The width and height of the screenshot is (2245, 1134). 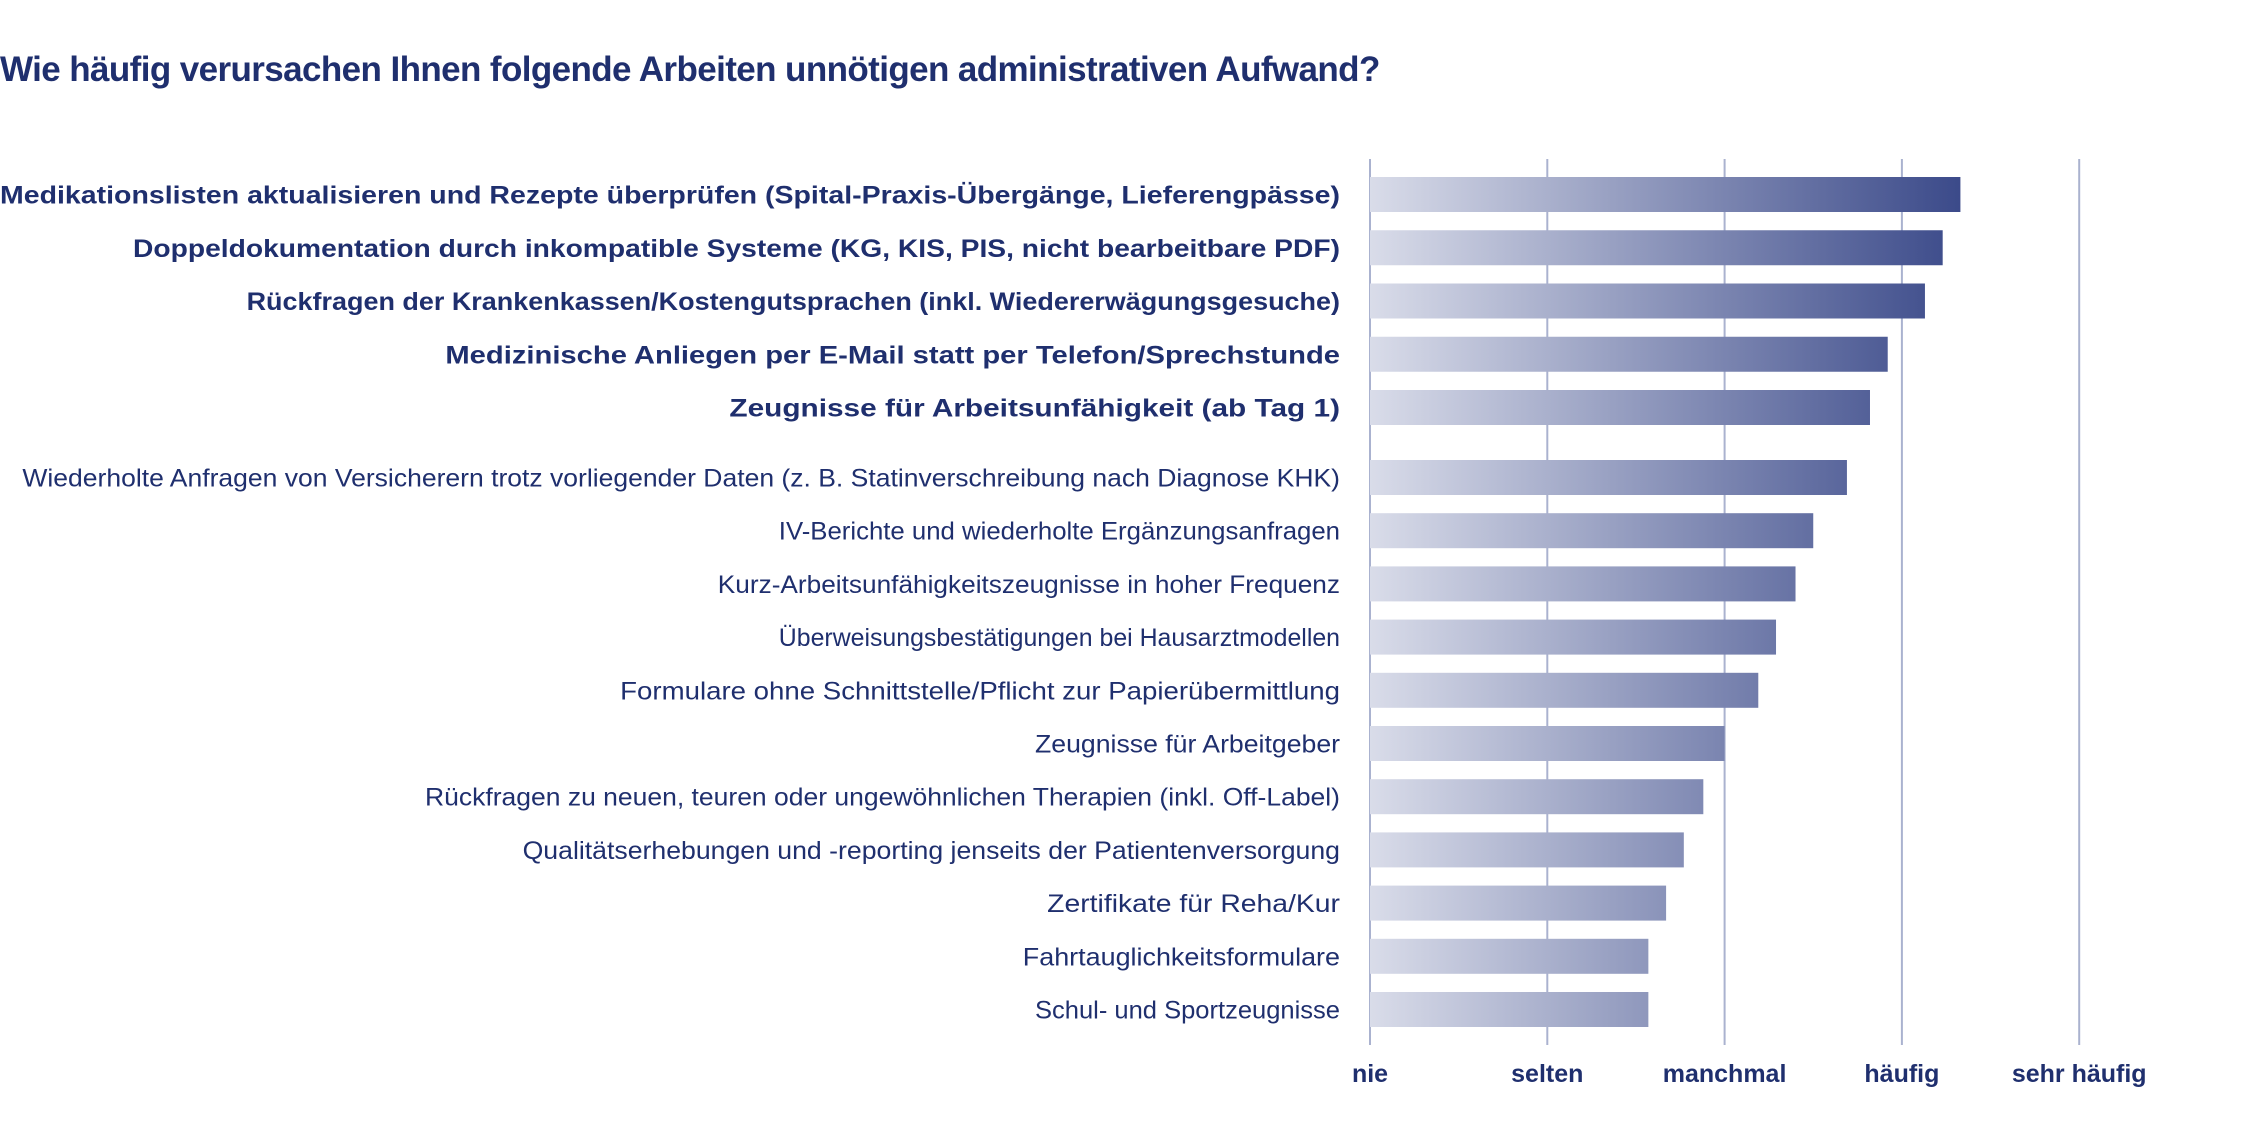 What do you see at coordinates (1193, 904) in the screenshot?
I see `category-label: Zertifikate für Reha/Kur` at bounding box center [1193, 904].